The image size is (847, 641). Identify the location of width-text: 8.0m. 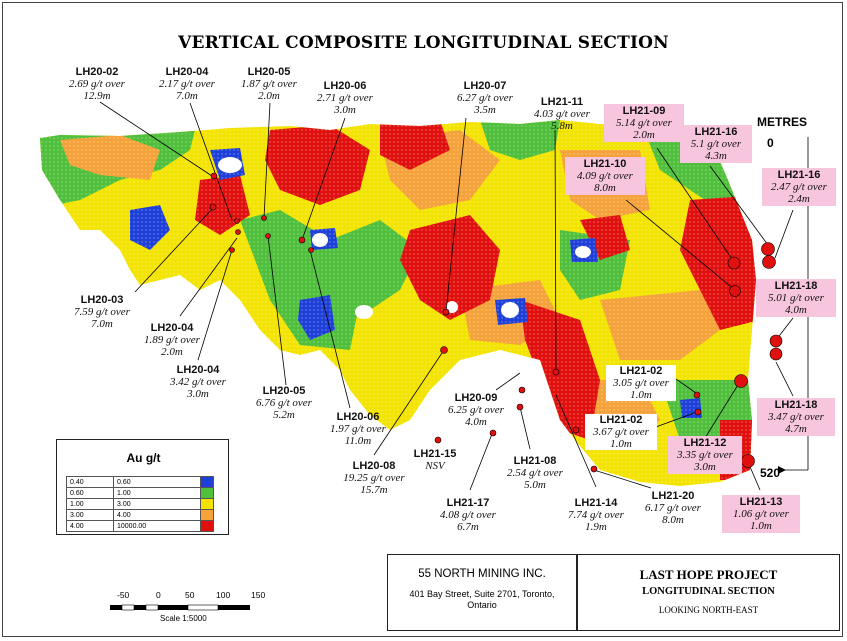
(673, 520).